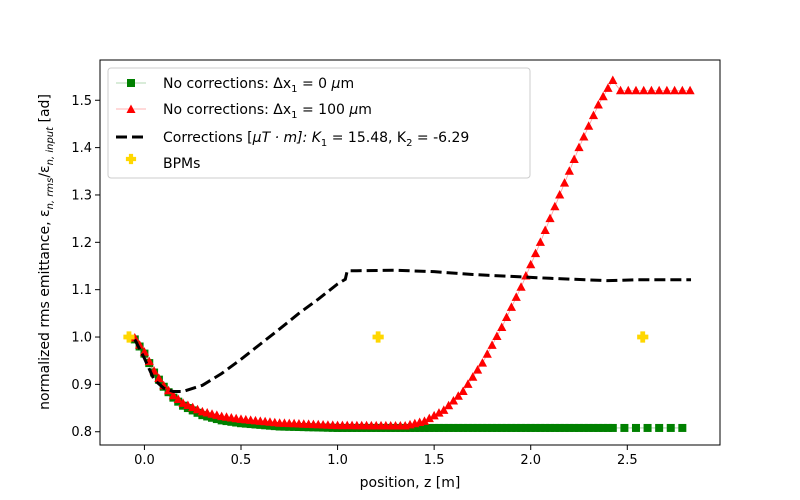 This screenshot has height=500, width=800. I want to click on legend-marker-plus, so click(131, 159).